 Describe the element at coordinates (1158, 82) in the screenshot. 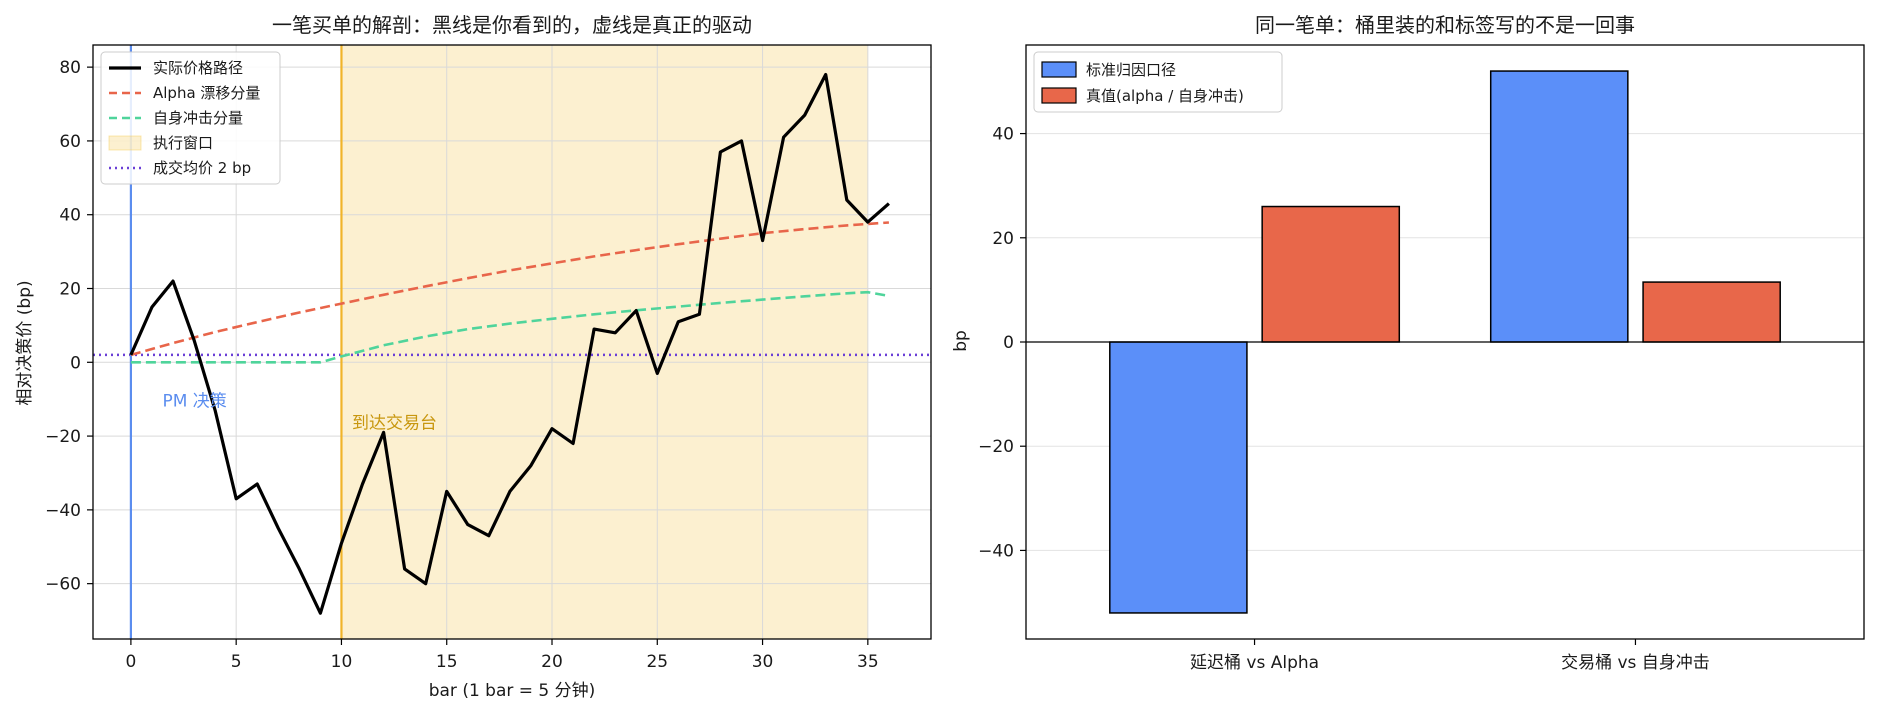

I see `right-legend-box` at that location.